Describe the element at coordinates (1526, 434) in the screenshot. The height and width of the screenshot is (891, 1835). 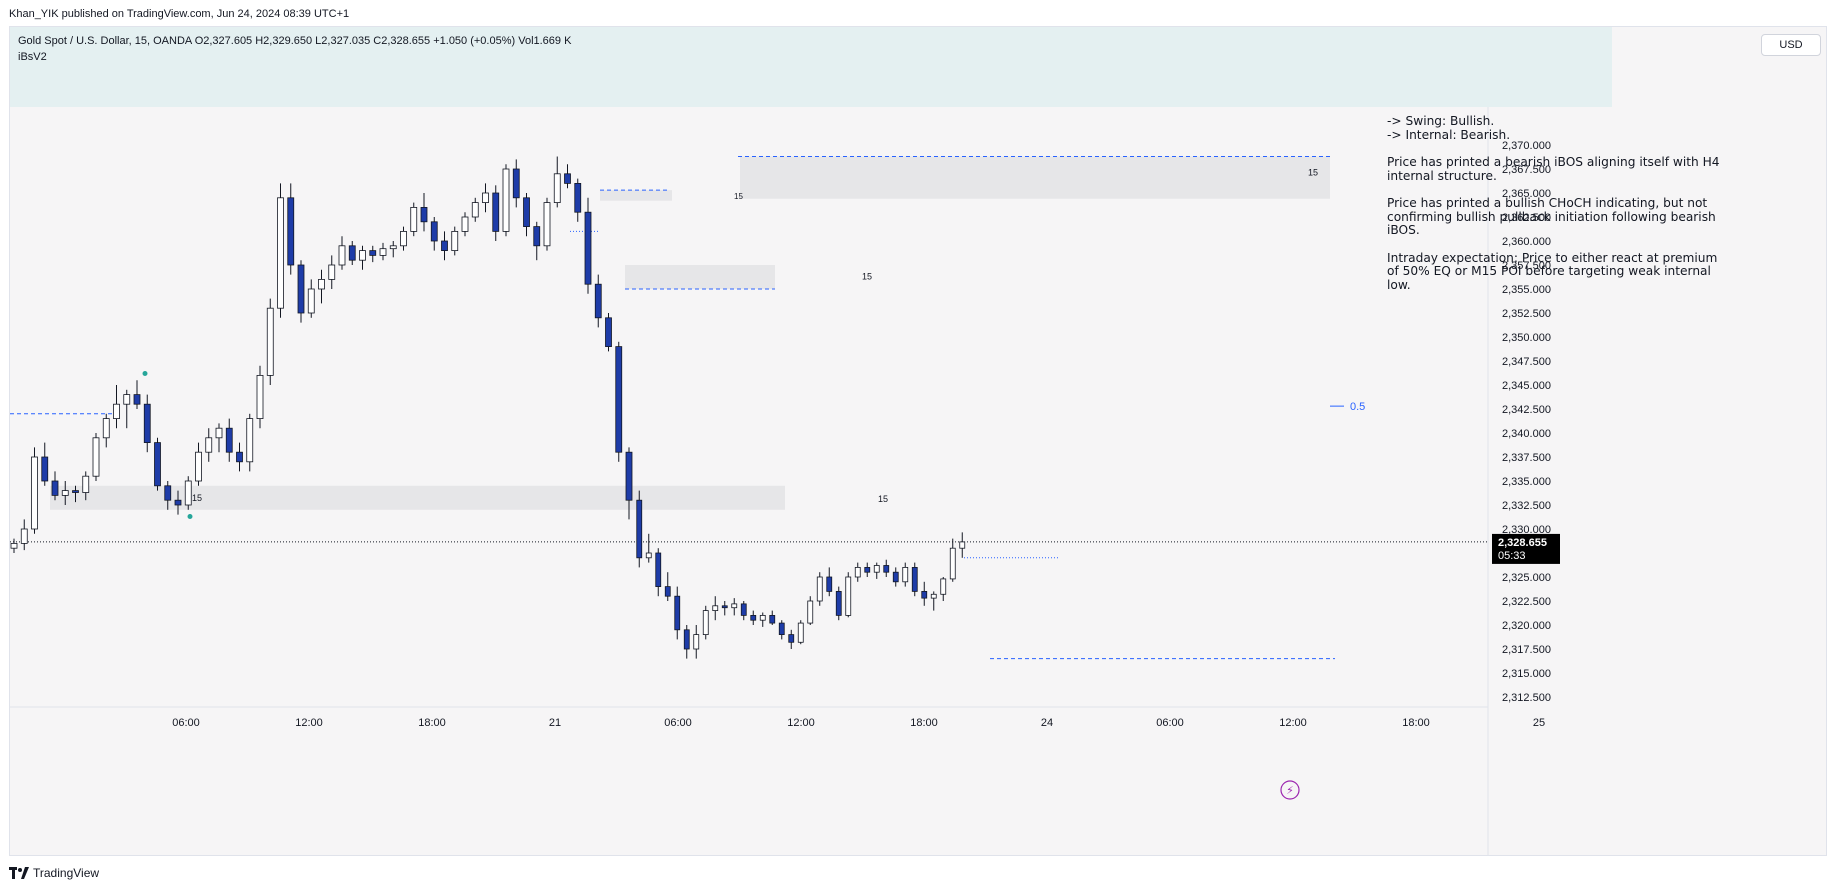
I see `y-tick-label: 2,340.000` at that location.